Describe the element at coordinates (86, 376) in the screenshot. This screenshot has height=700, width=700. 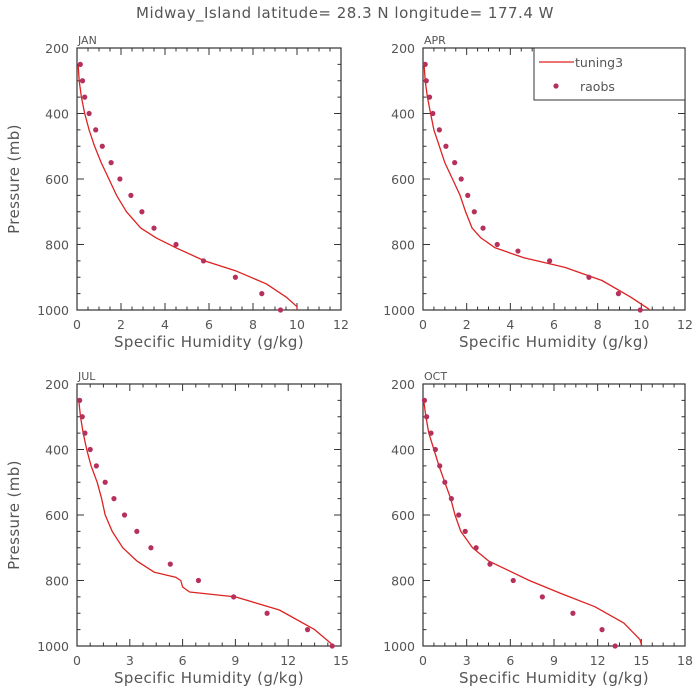
I see `panel-label-jul: JUL` at that location.